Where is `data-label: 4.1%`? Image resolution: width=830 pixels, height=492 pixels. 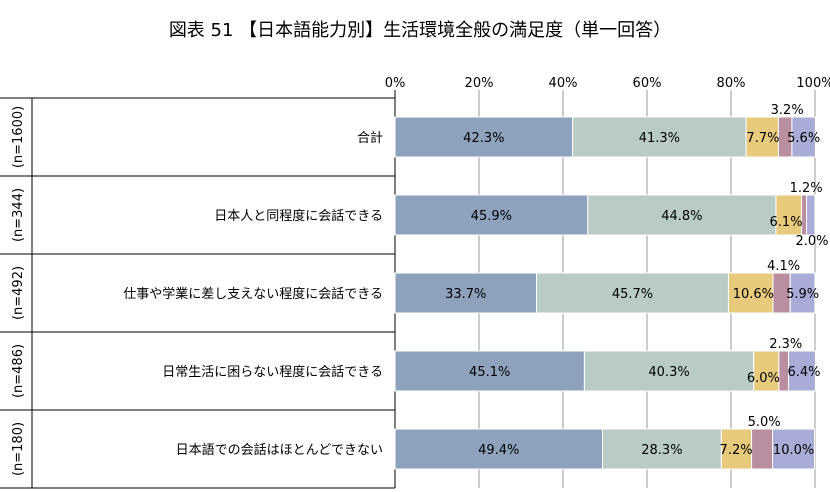
data-label: 4.1% is located at coordinates (783, 266).